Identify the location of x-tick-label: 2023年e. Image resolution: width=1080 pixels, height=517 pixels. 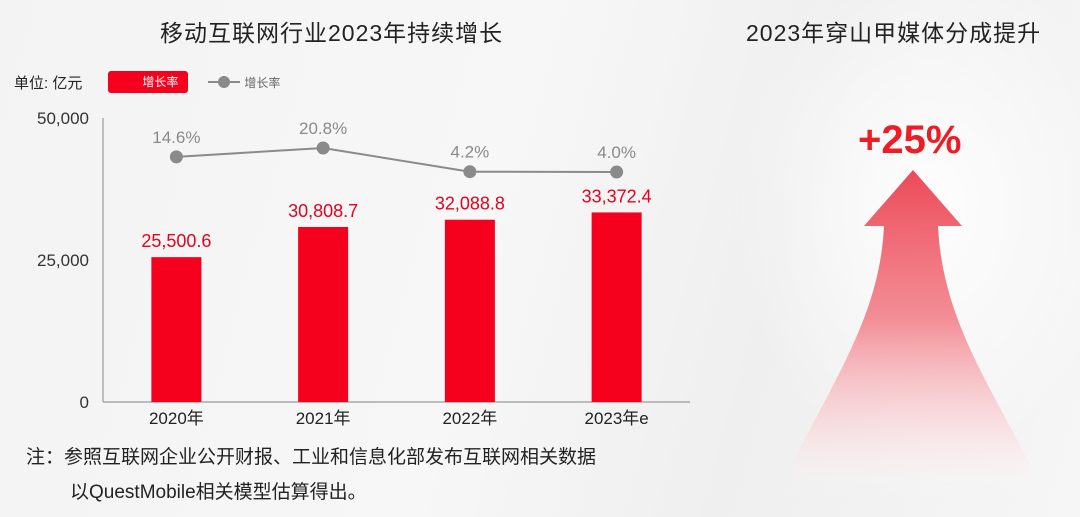
(616, 418).